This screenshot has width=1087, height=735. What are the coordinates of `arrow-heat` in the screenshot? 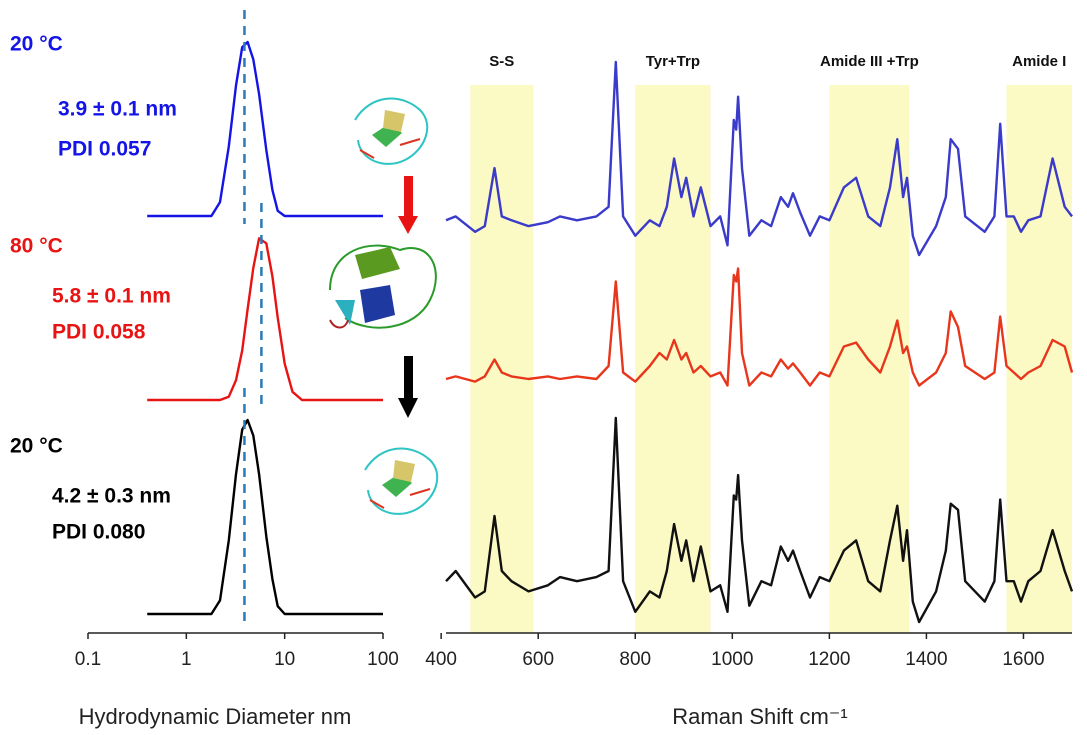 It's located at (408, 205).